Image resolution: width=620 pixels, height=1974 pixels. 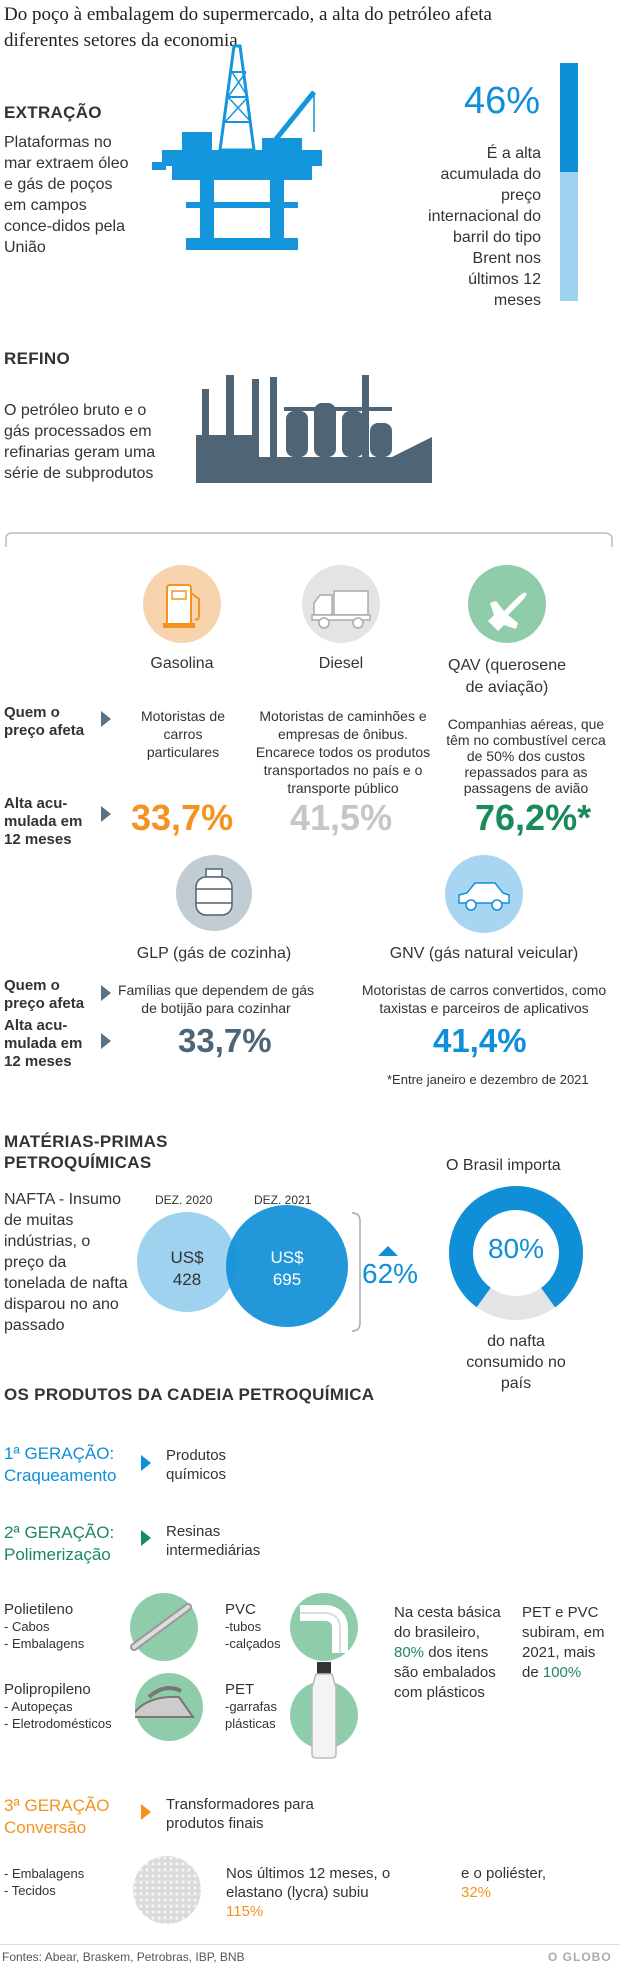 What do you see at coordinates (283, 1200) in the screenshot?
I see `dez2021-label: DEZ. 2021` at bounding box center [283, 1200].